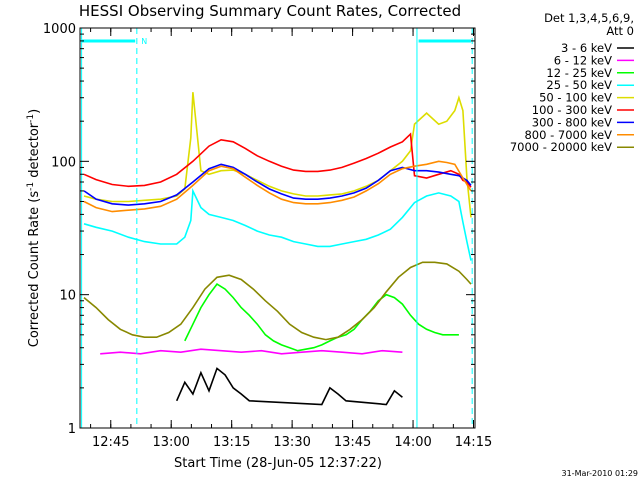 The width and height of the screenshot is (640, 480). Describe the element at coordinates (63, 162) in the screenshot. I see `y-tick-label-2: 100` at that location.